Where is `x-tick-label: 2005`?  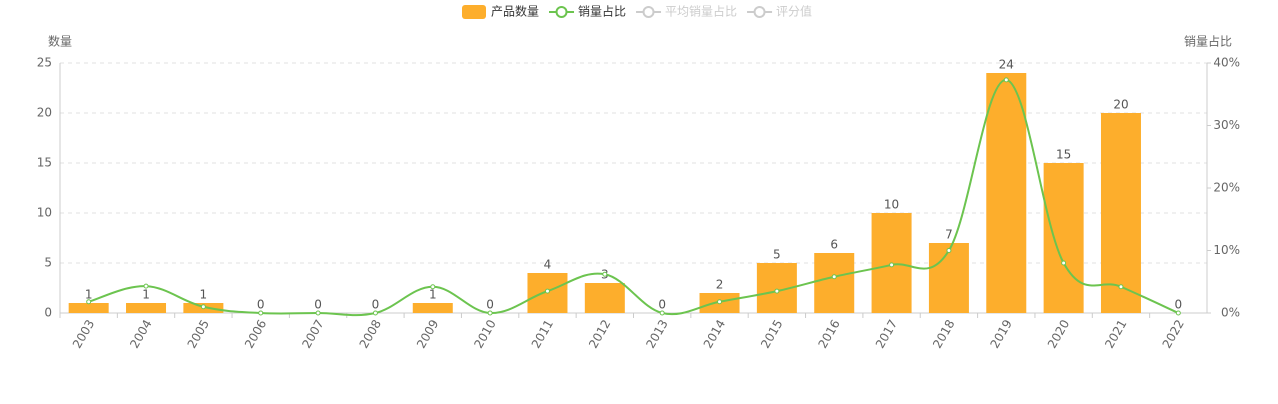
x-tick-label: 2005 is located at coordinates (198, 333).